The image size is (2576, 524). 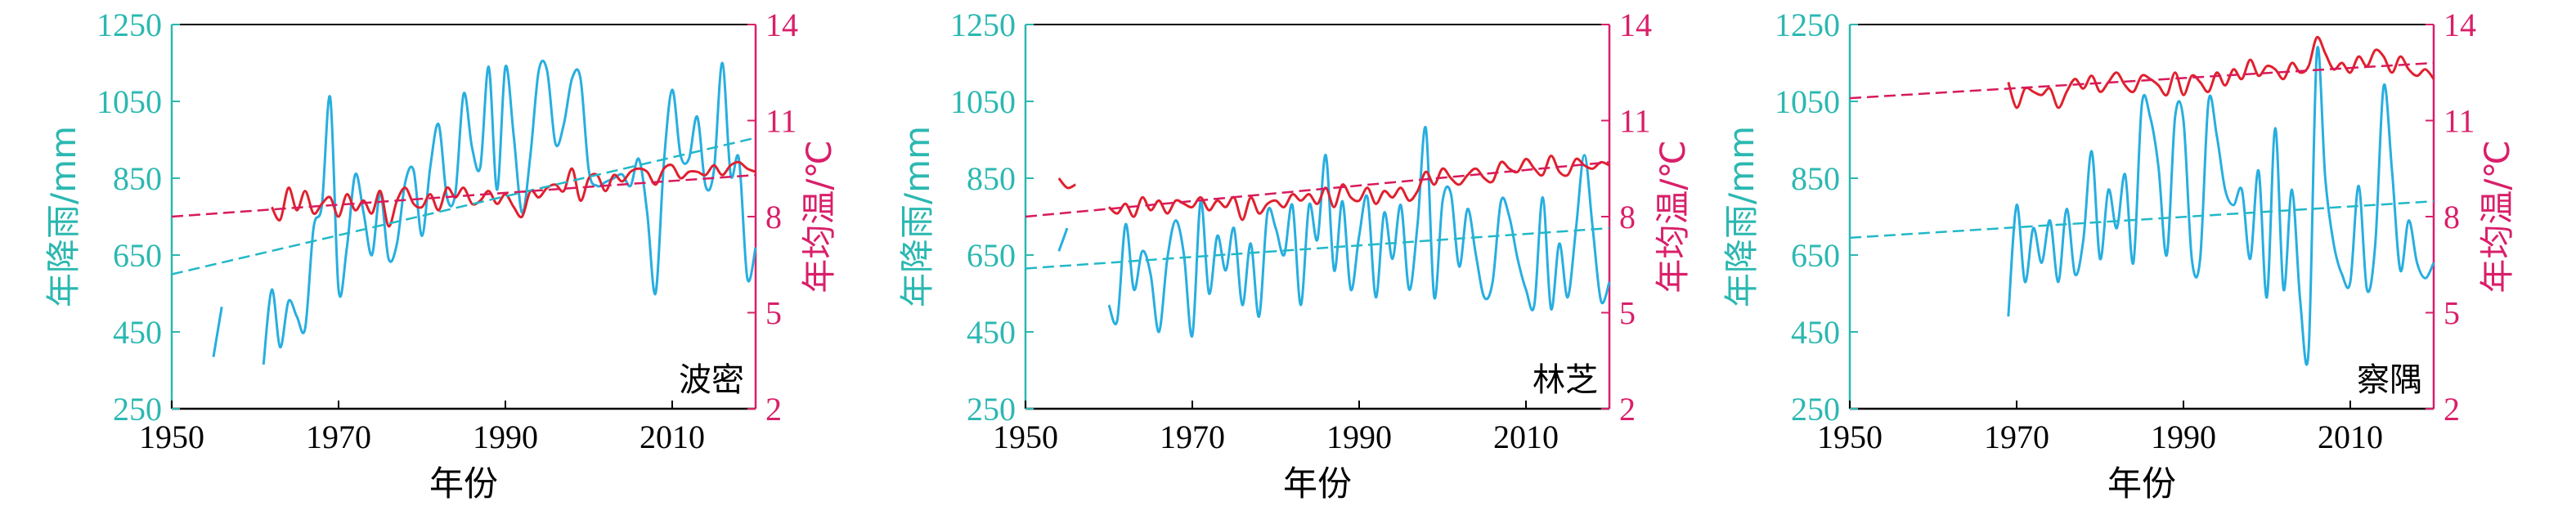 What do you see at coordinates (712, 380) in the screenshot?
I see `station-label: 波密` at bounding box center [712, 380].